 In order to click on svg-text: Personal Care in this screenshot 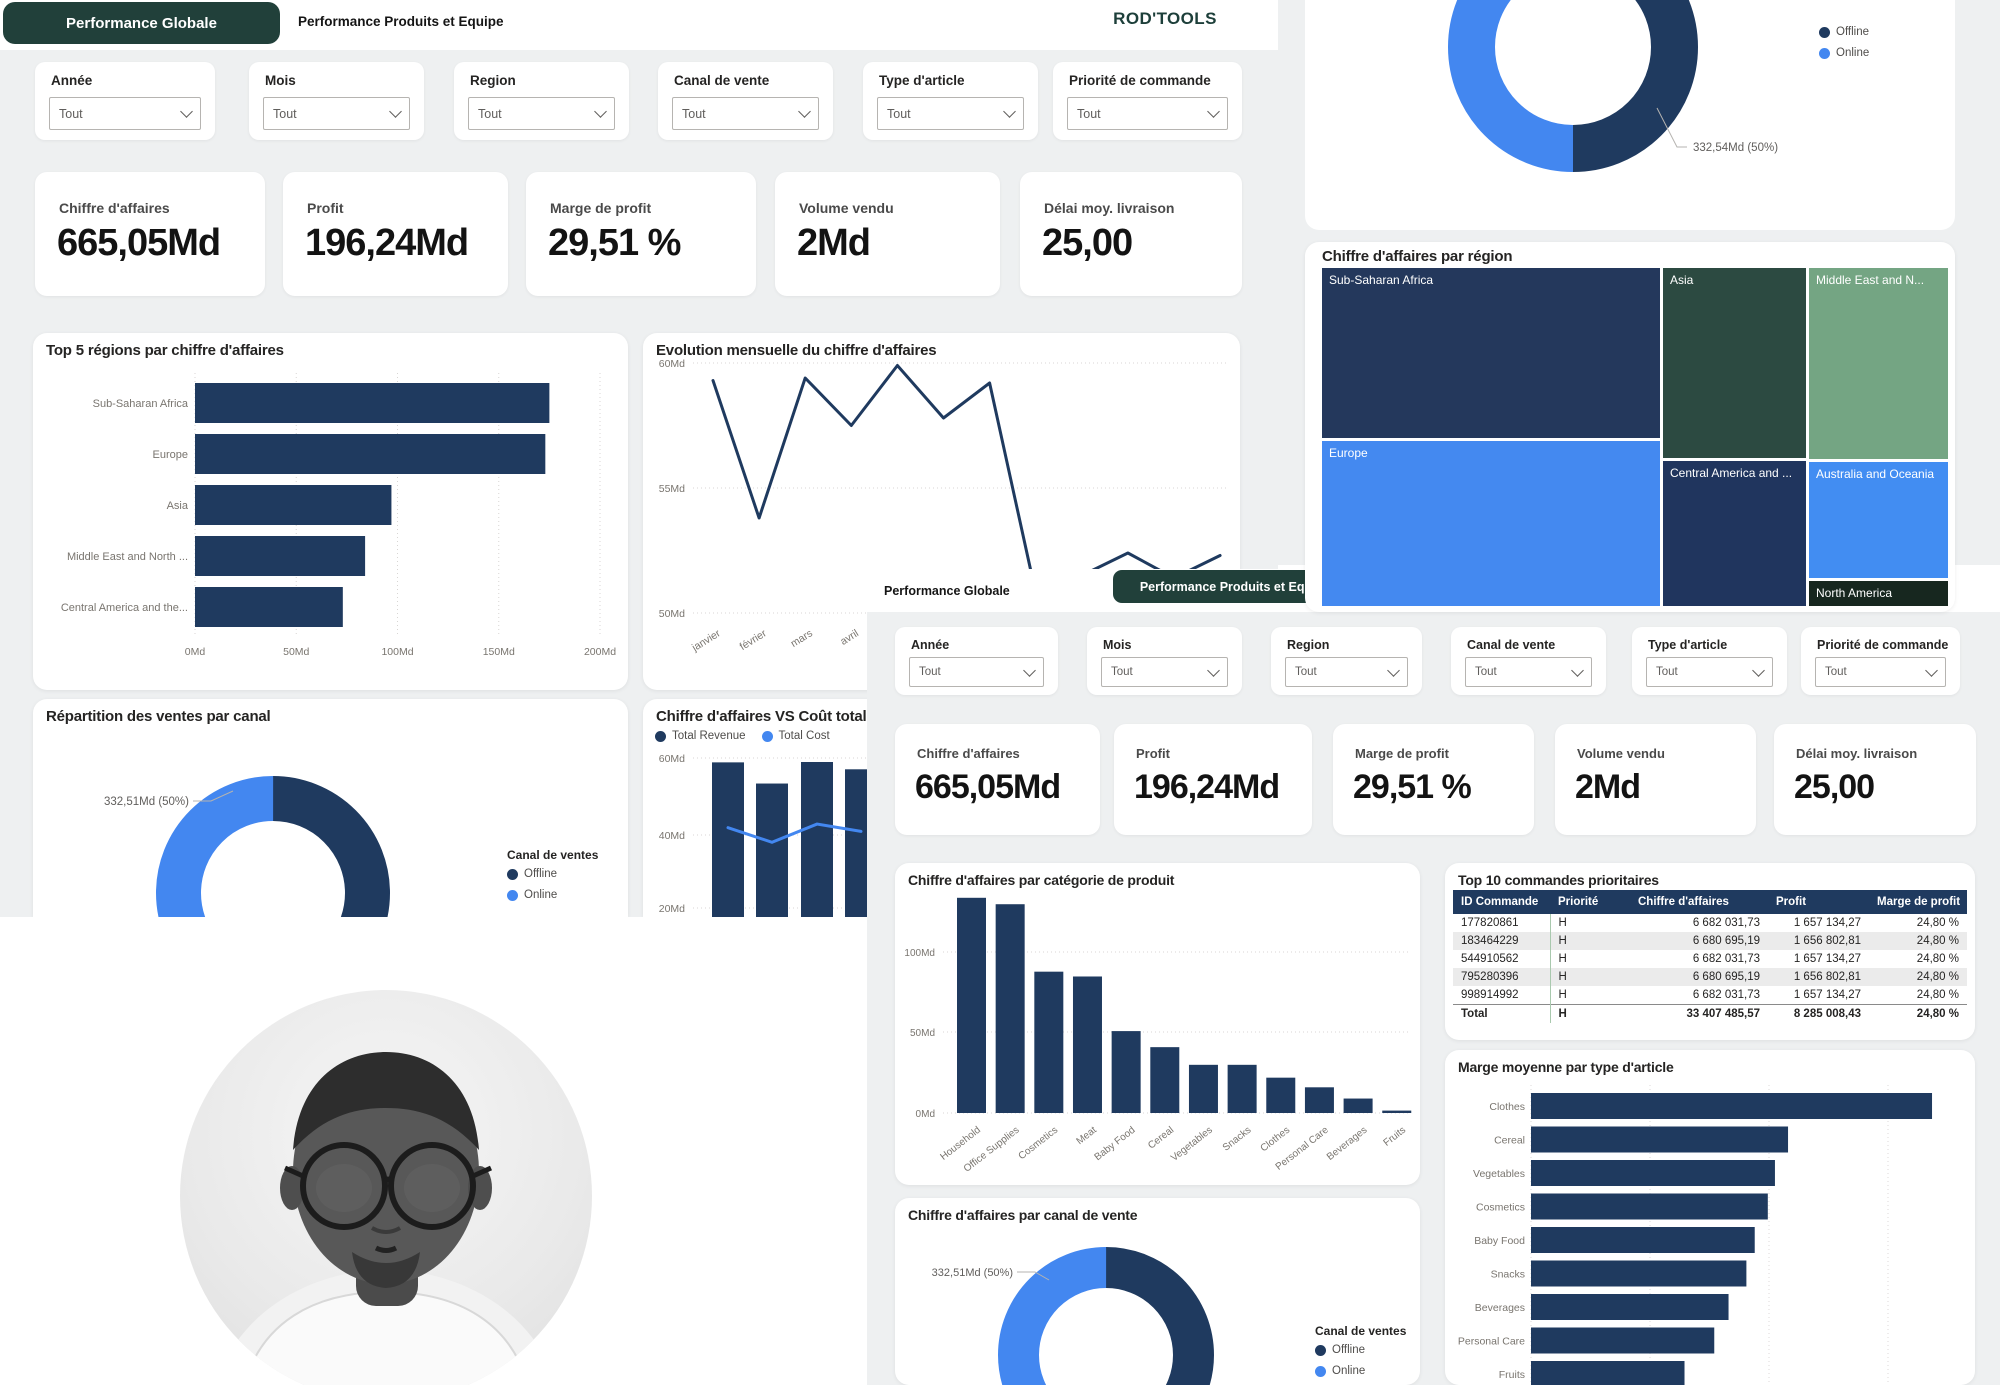, I will do `click(1491, 1342)`.